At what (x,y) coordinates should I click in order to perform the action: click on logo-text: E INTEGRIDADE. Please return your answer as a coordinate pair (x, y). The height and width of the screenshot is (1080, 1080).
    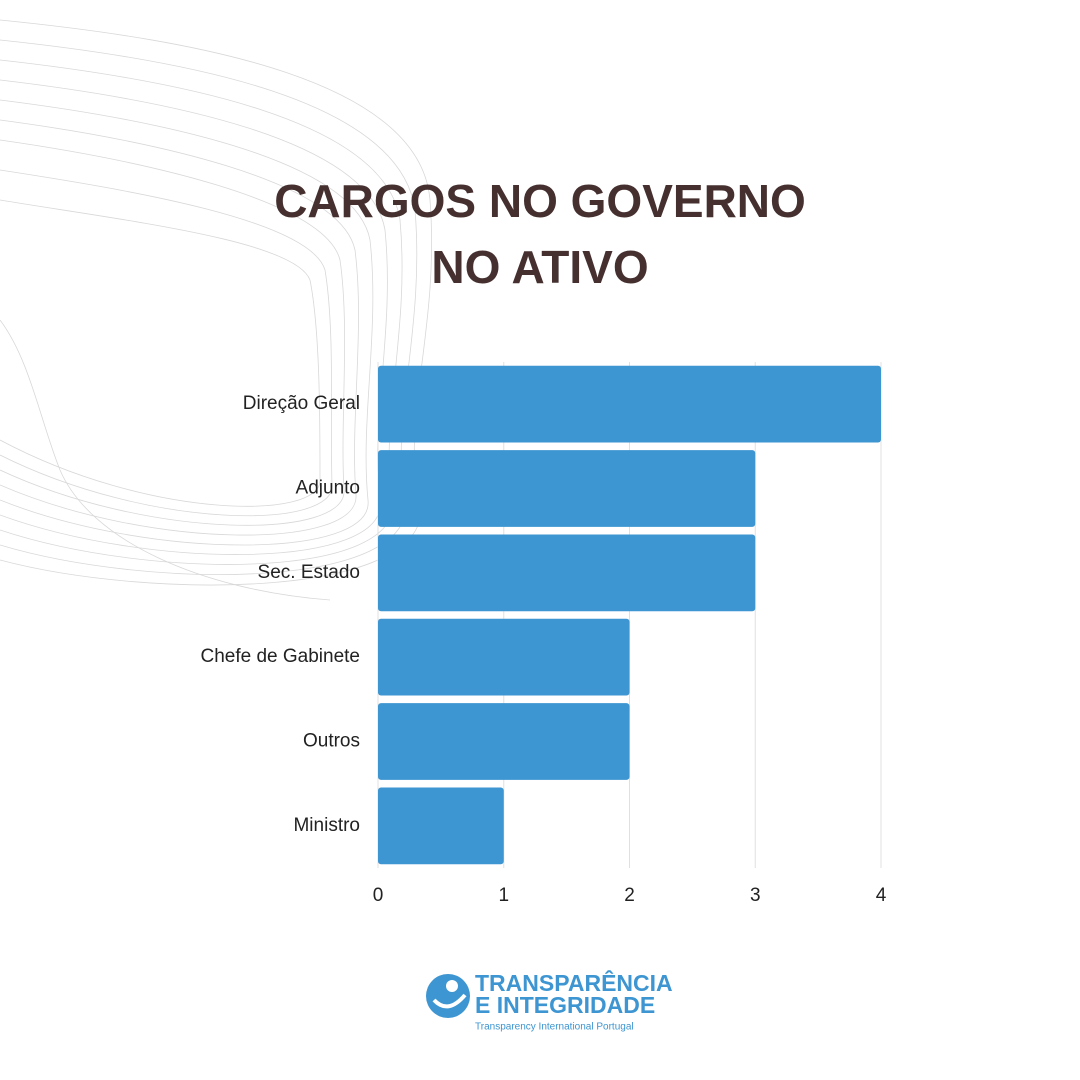
    Looking at the image, I should click on (565, 1005).